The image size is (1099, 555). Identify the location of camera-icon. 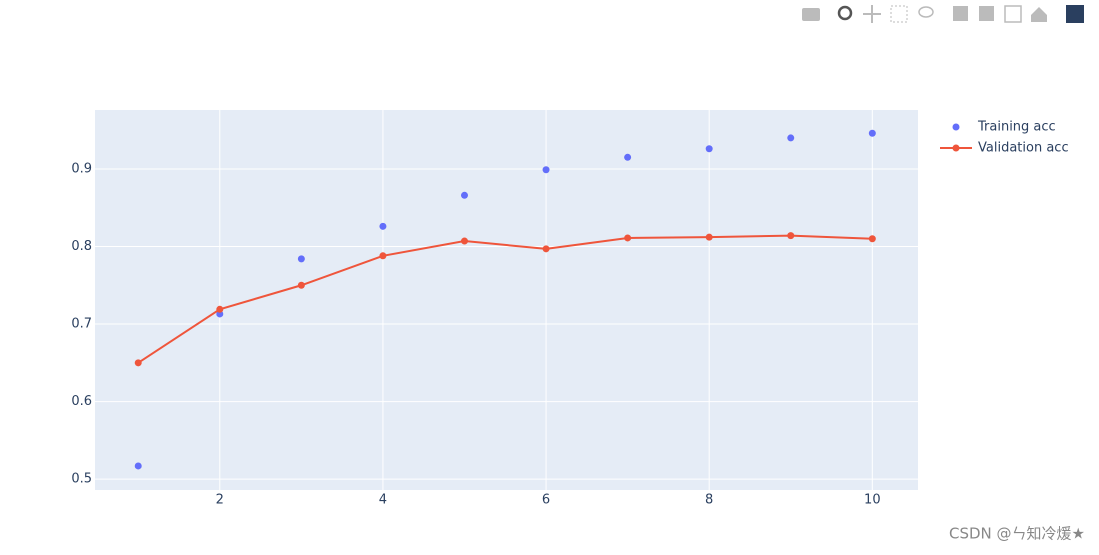
(811, 14).